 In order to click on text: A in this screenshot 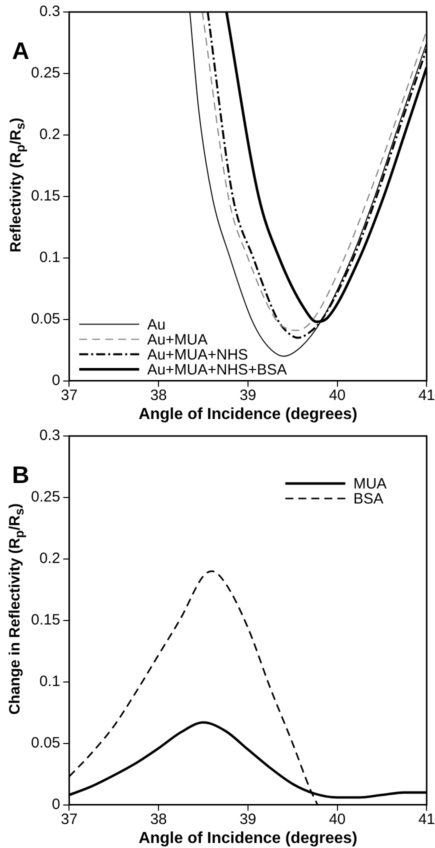, I will do `click(21, 52)`.